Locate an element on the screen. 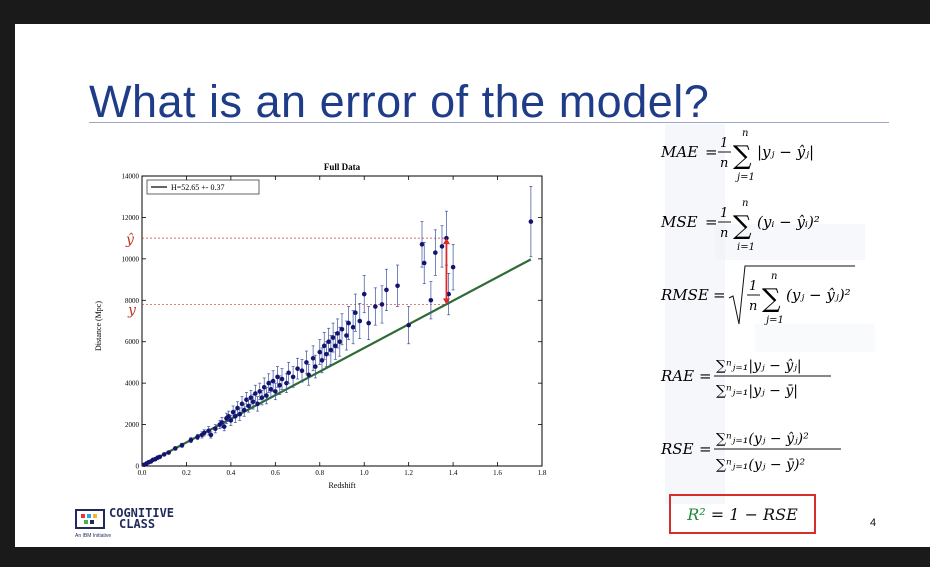  y-label: y is located at coordinates (132, 310).